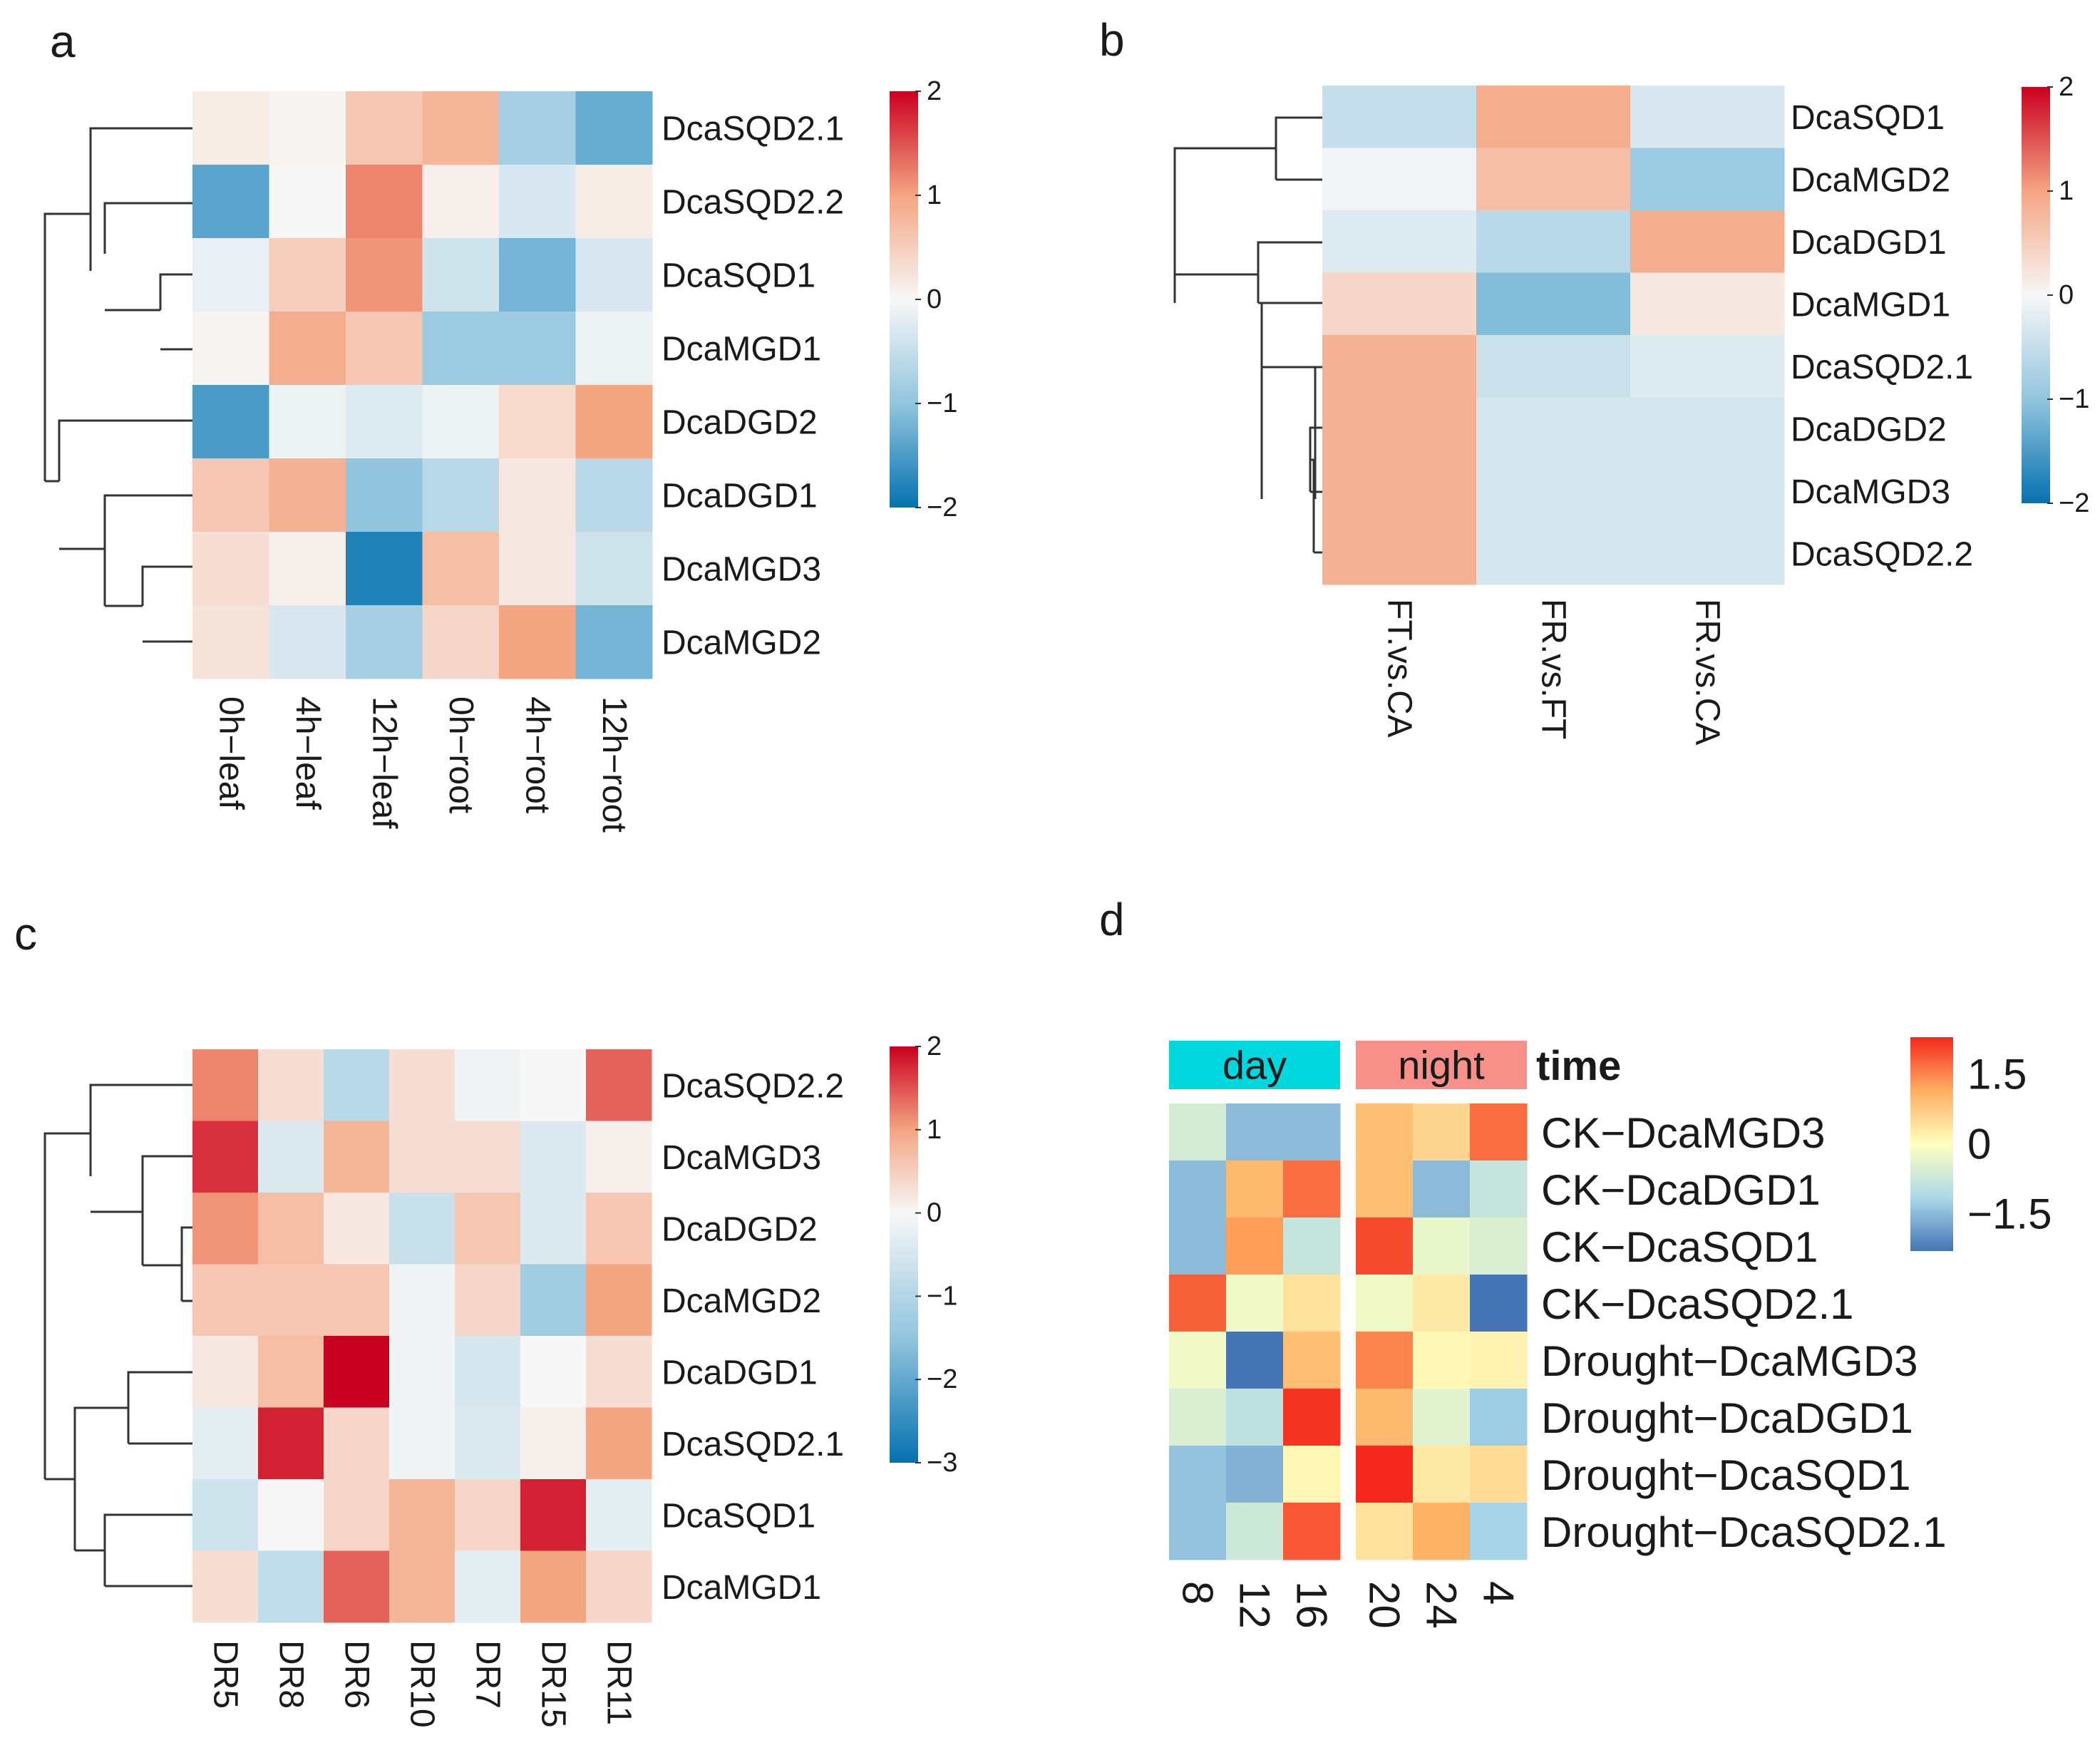  Describe the element at coordinates (225, 1372) in the screenshot. I see `cell-dcadgd1-dr5` at that location.